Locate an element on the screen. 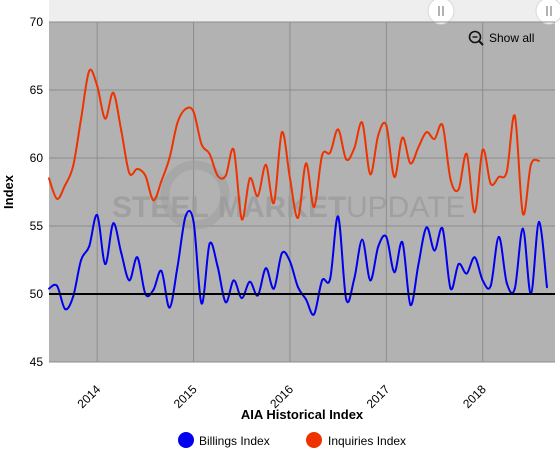  legend-item-billings: Billings Index is located at coordinates (224, 440).